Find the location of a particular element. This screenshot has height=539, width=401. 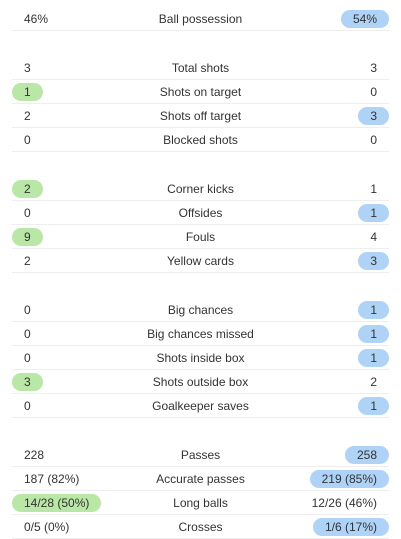

stat-label: Shots on target is located at coordinates (200, 92).